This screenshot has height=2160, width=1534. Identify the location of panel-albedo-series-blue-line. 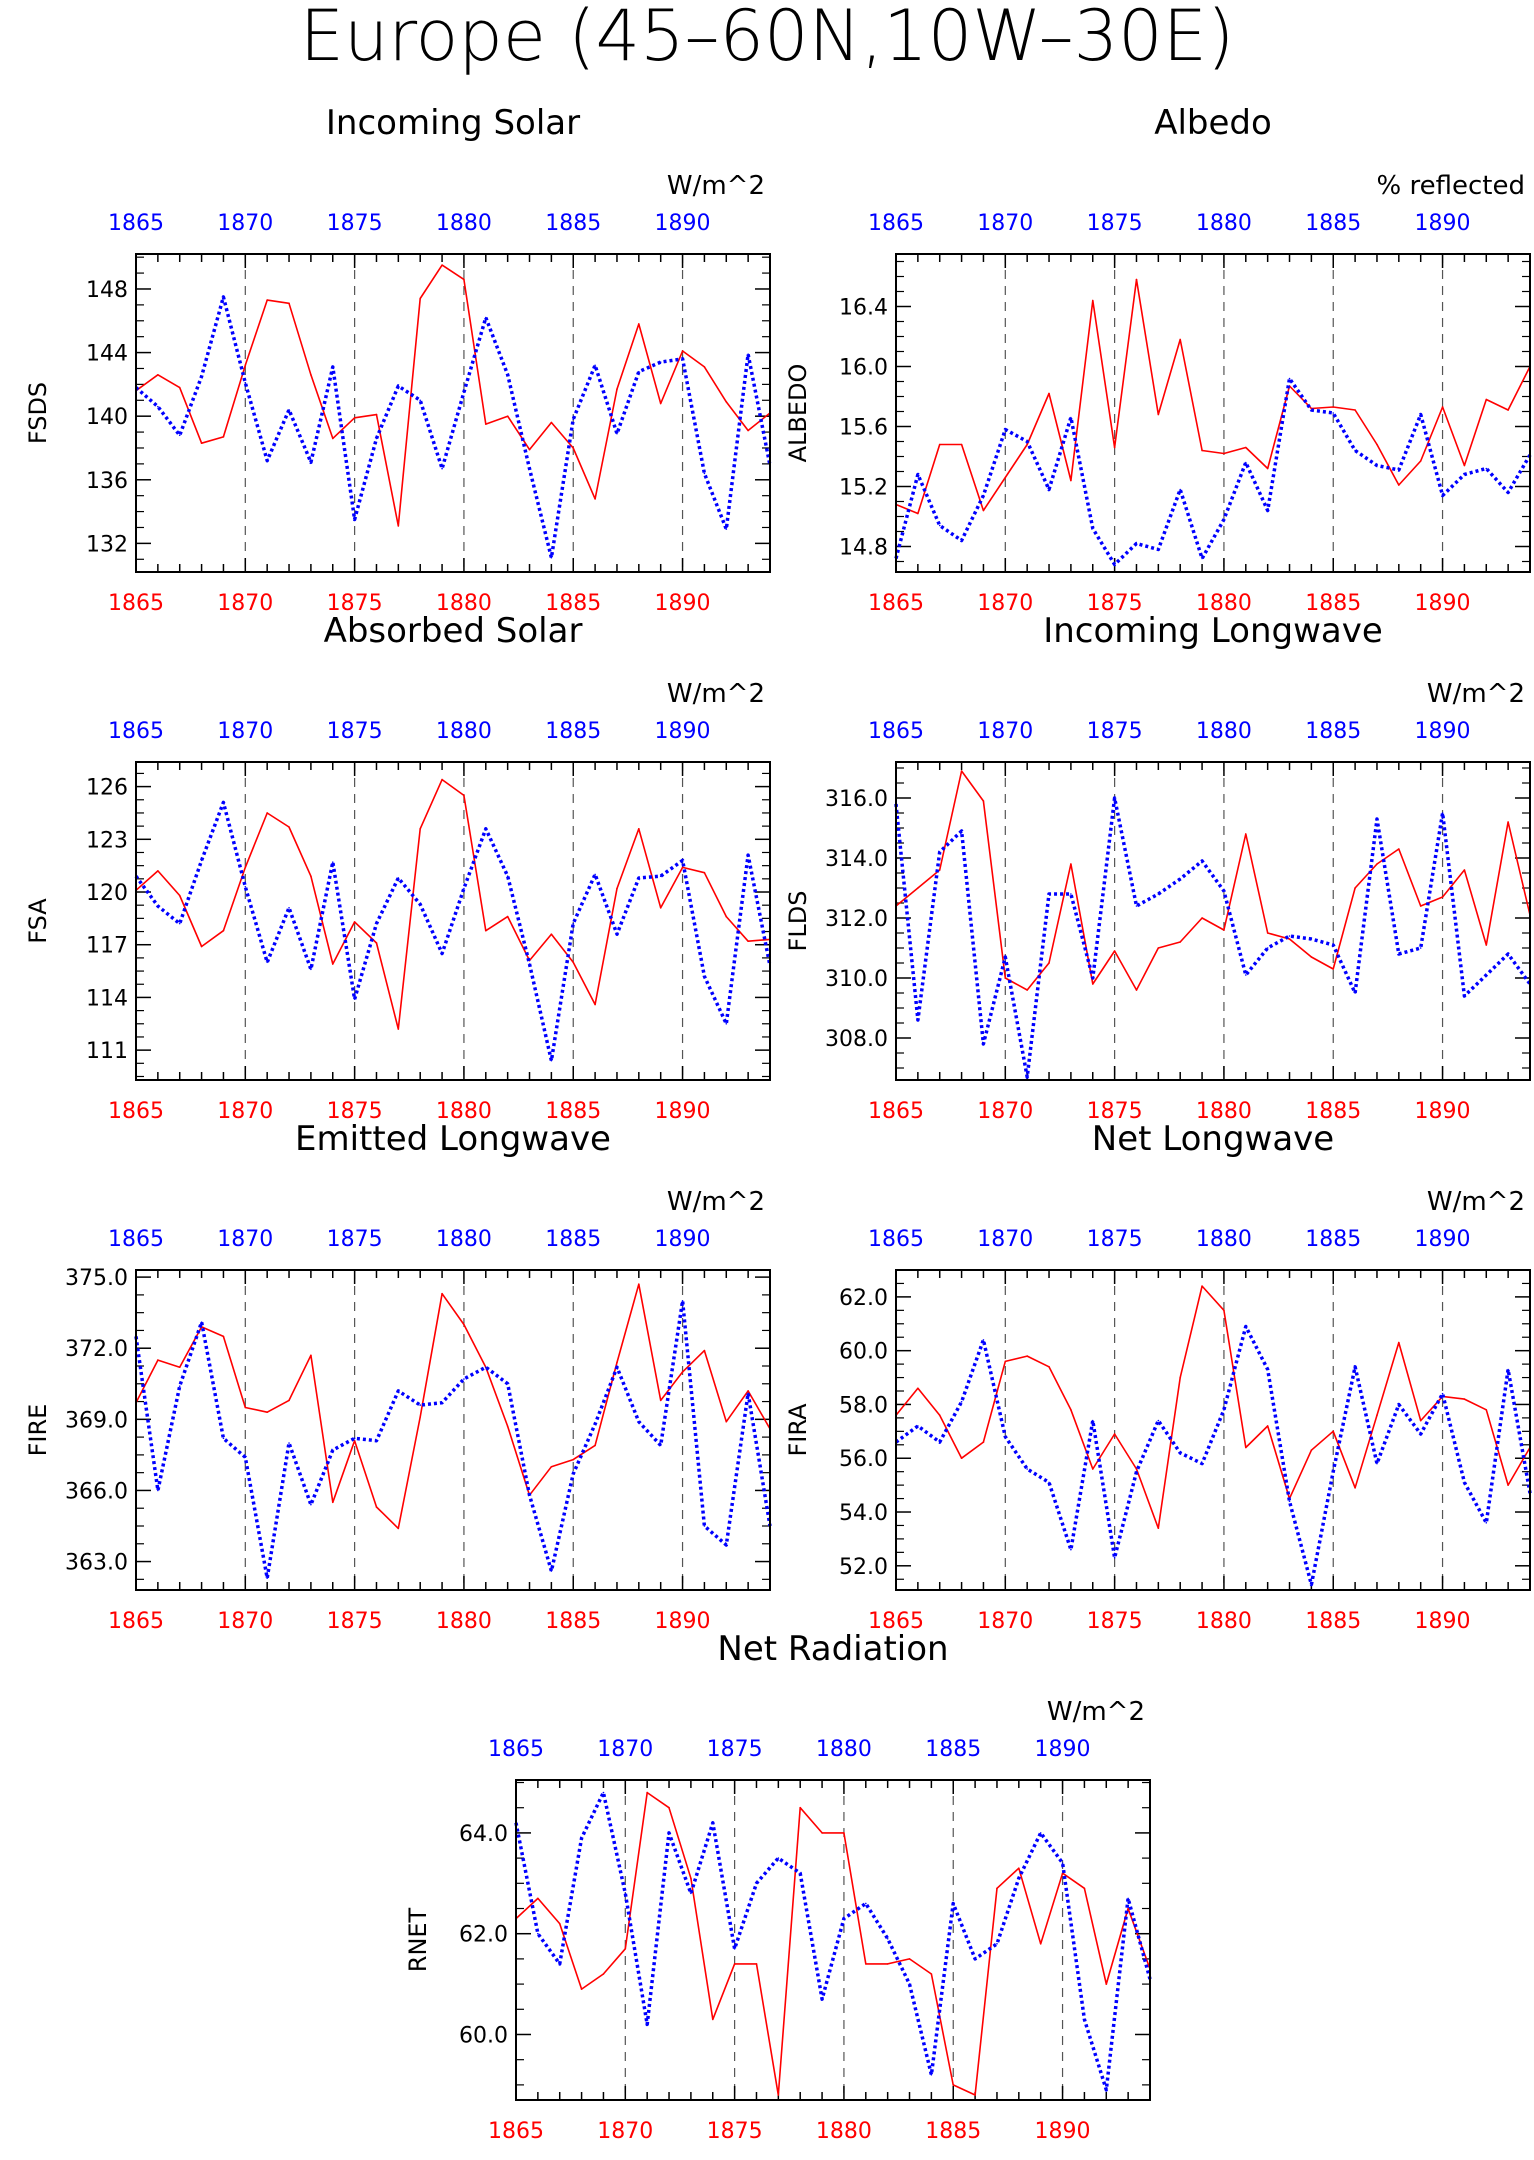
(1213, 471).